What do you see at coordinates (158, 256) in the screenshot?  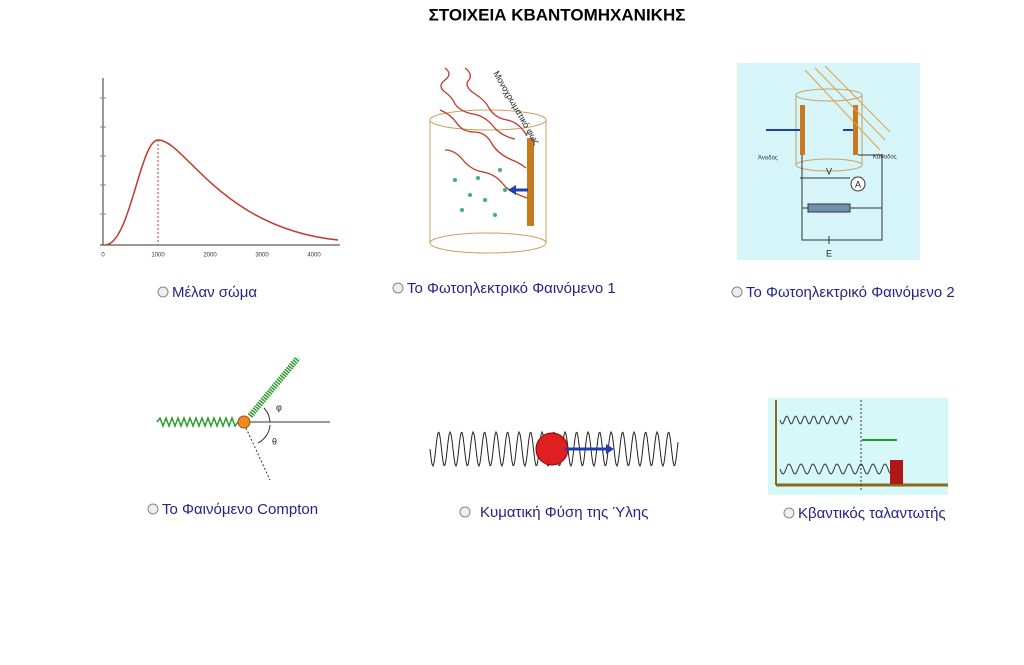 I see `axis-label: 1000` at bounding box center [158, 256].